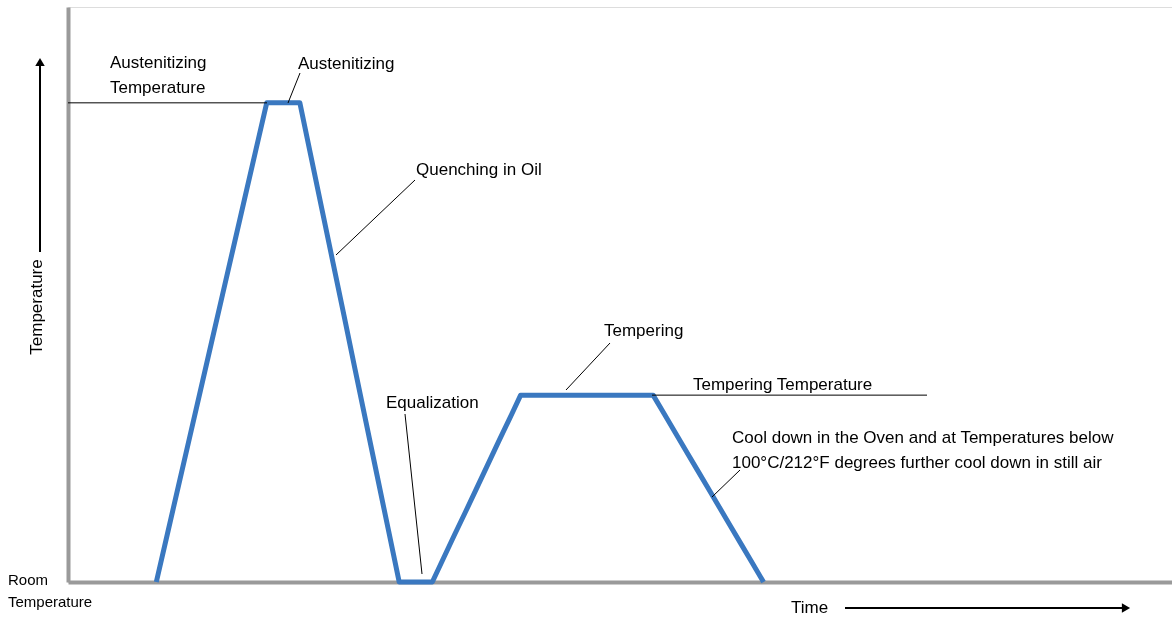 This screenshot has width=1172, height=618. Describe the element at coordinates (479, 169) in the screenshot. I see `annotation: Quenching in Oil` at that location.